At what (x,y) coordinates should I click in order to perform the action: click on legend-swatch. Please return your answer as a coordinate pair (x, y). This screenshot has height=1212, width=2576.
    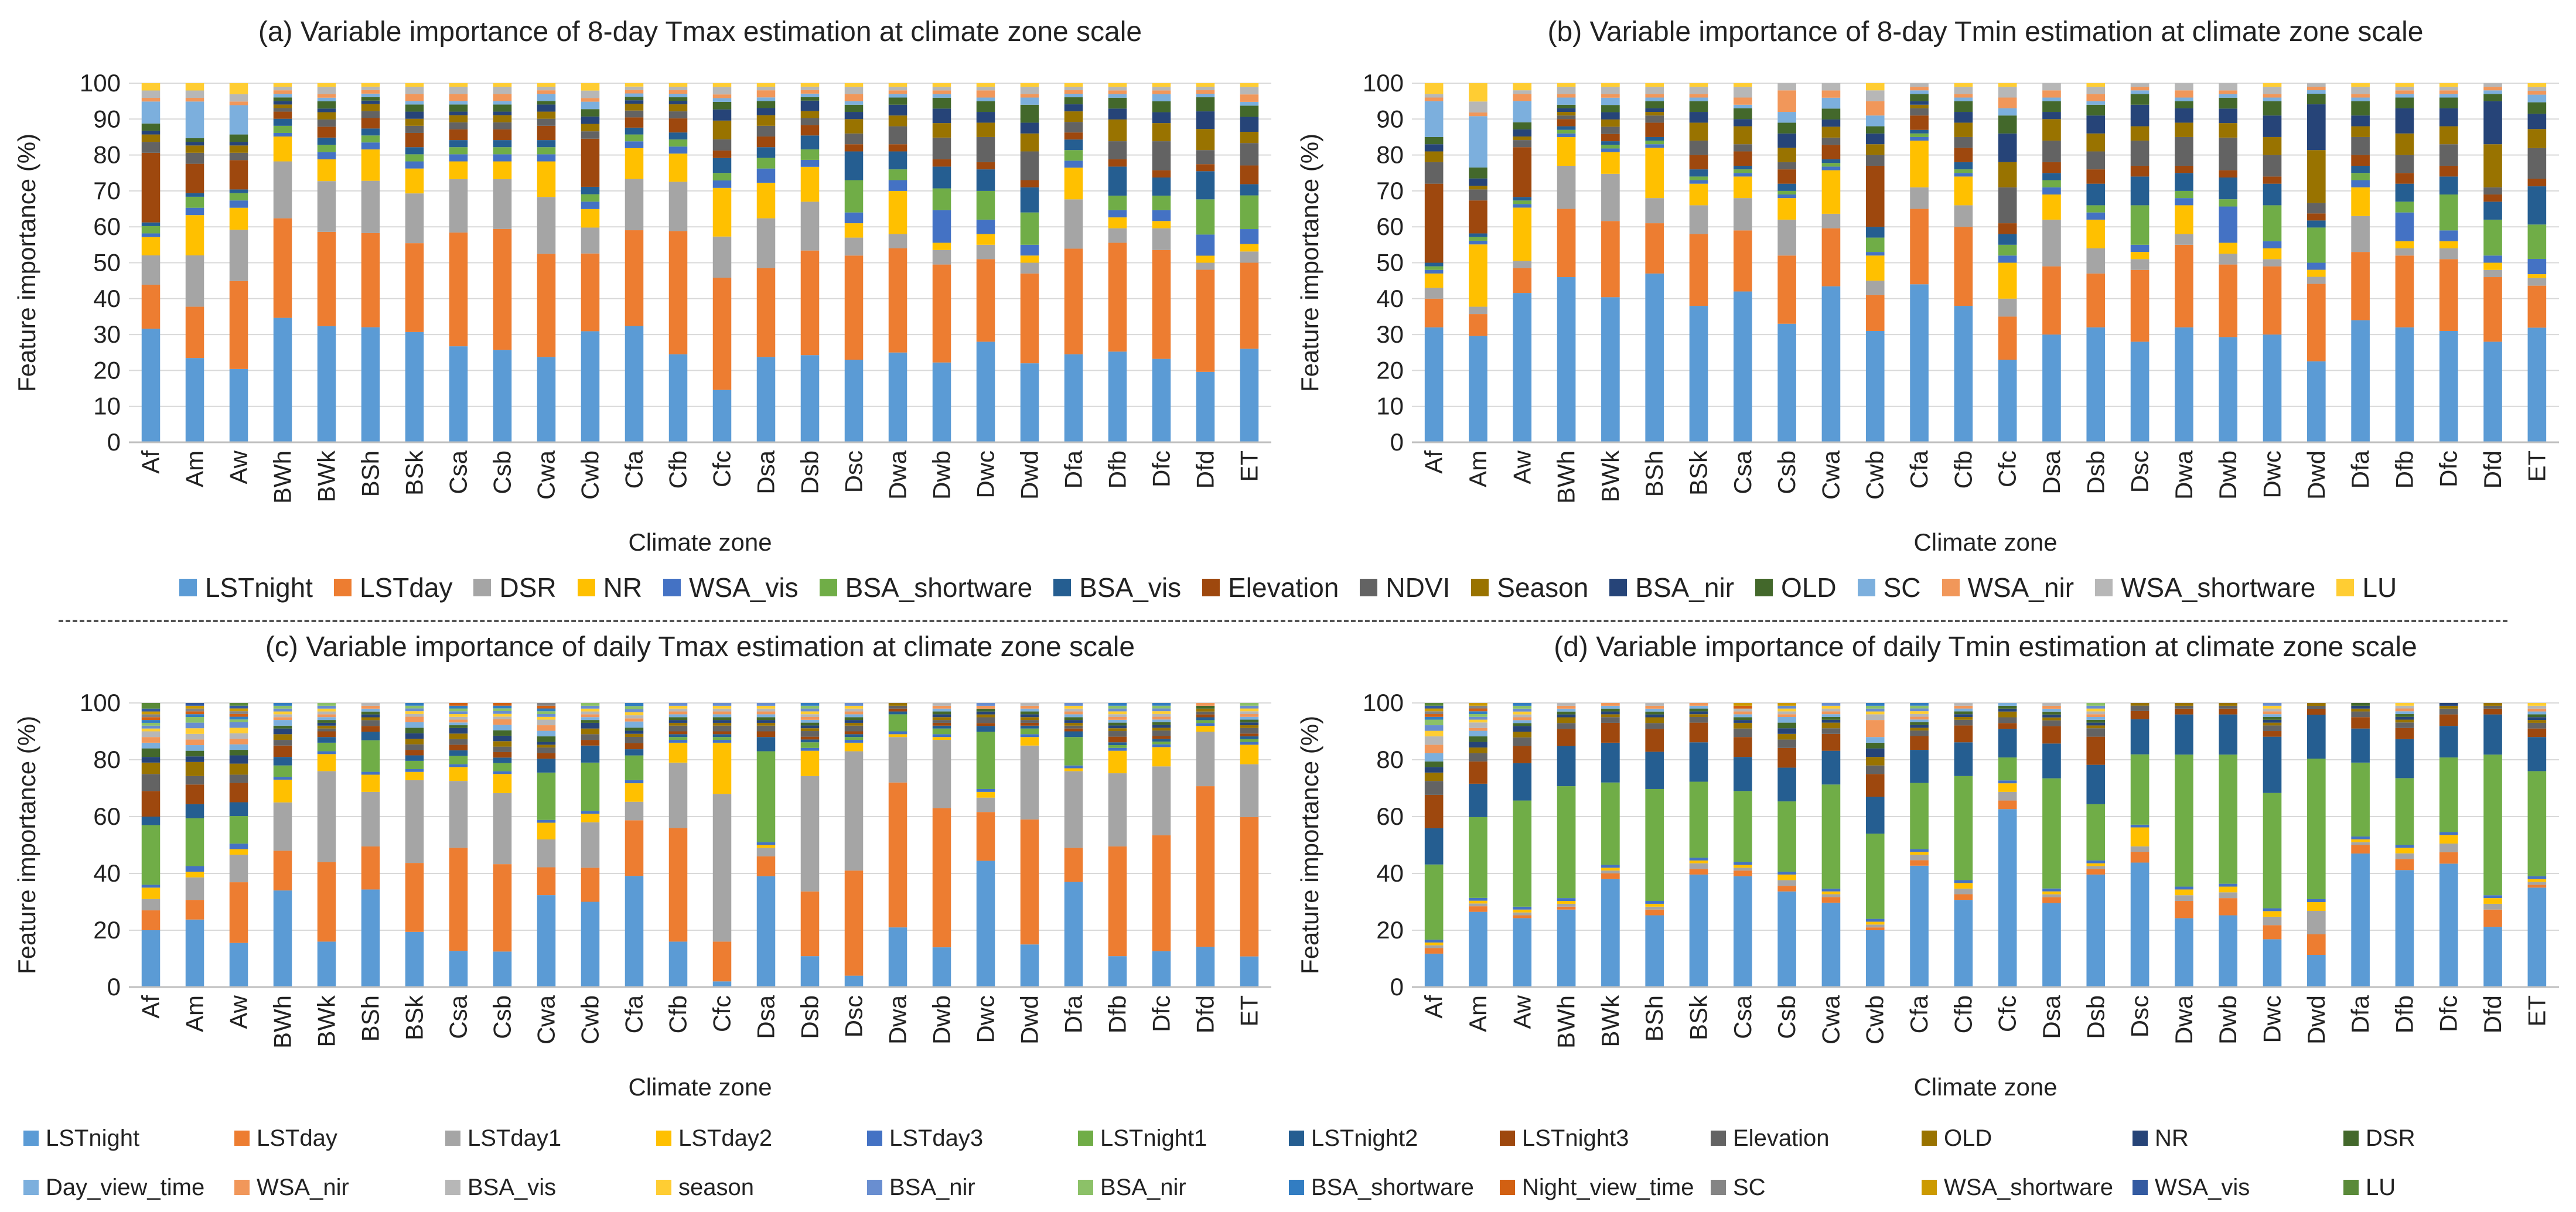
    Looking at the image, I should click on (1062, 587).